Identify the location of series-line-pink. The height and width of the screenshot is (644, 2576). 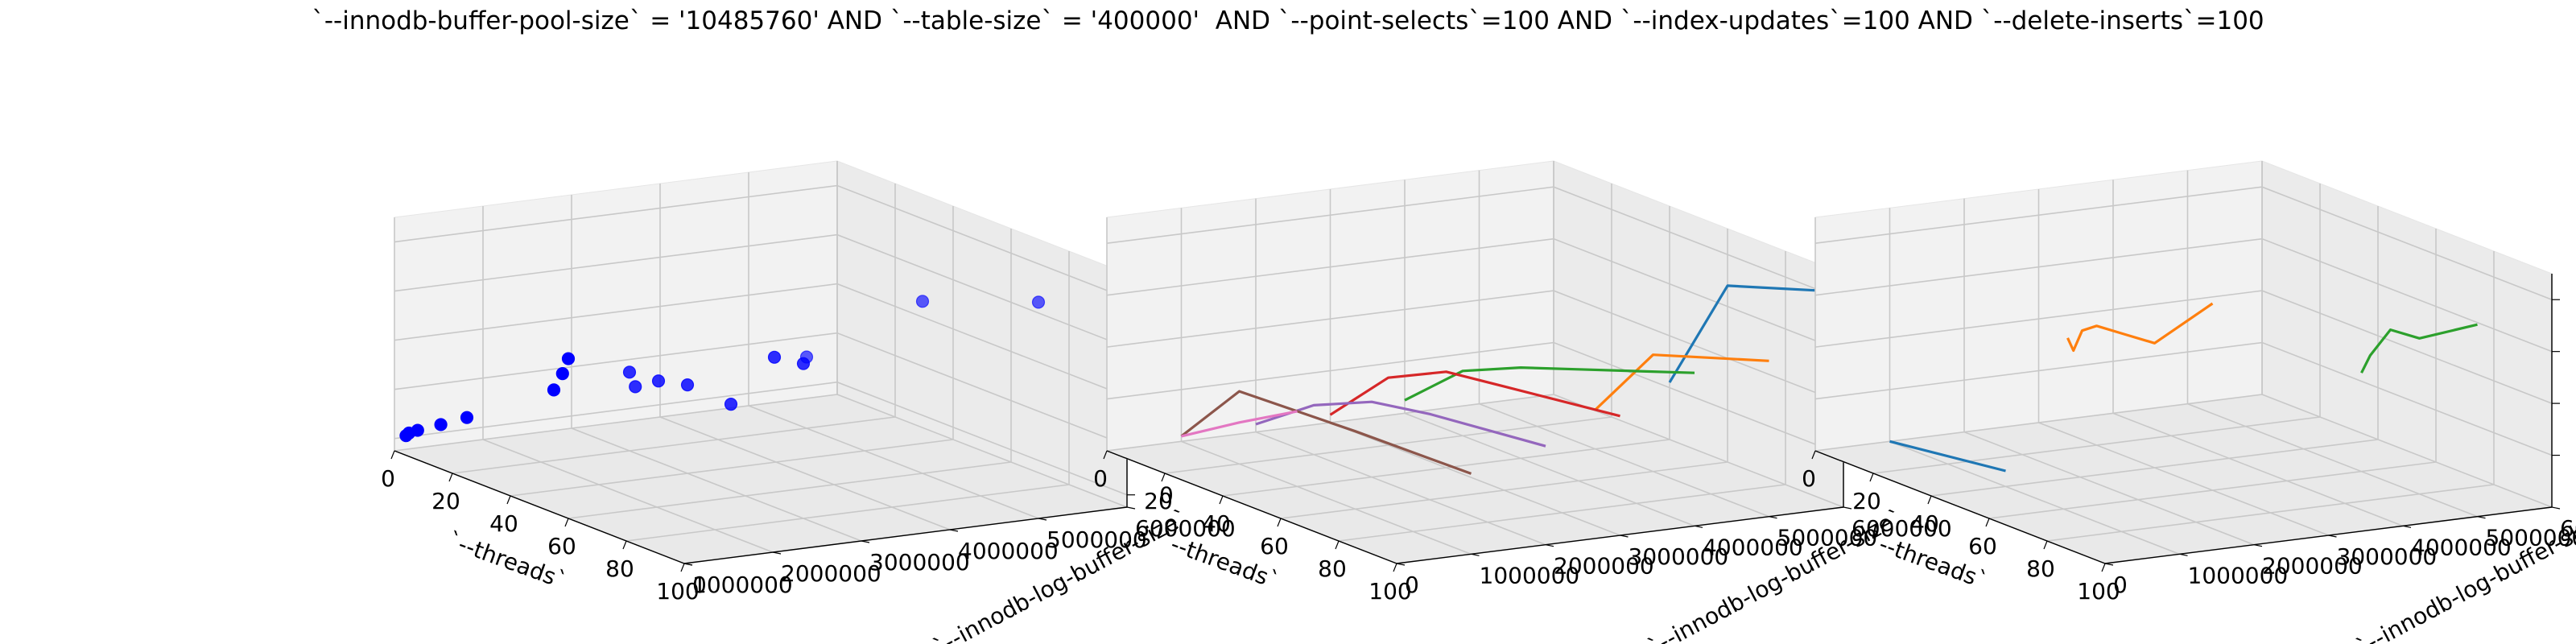
(1239, 424).